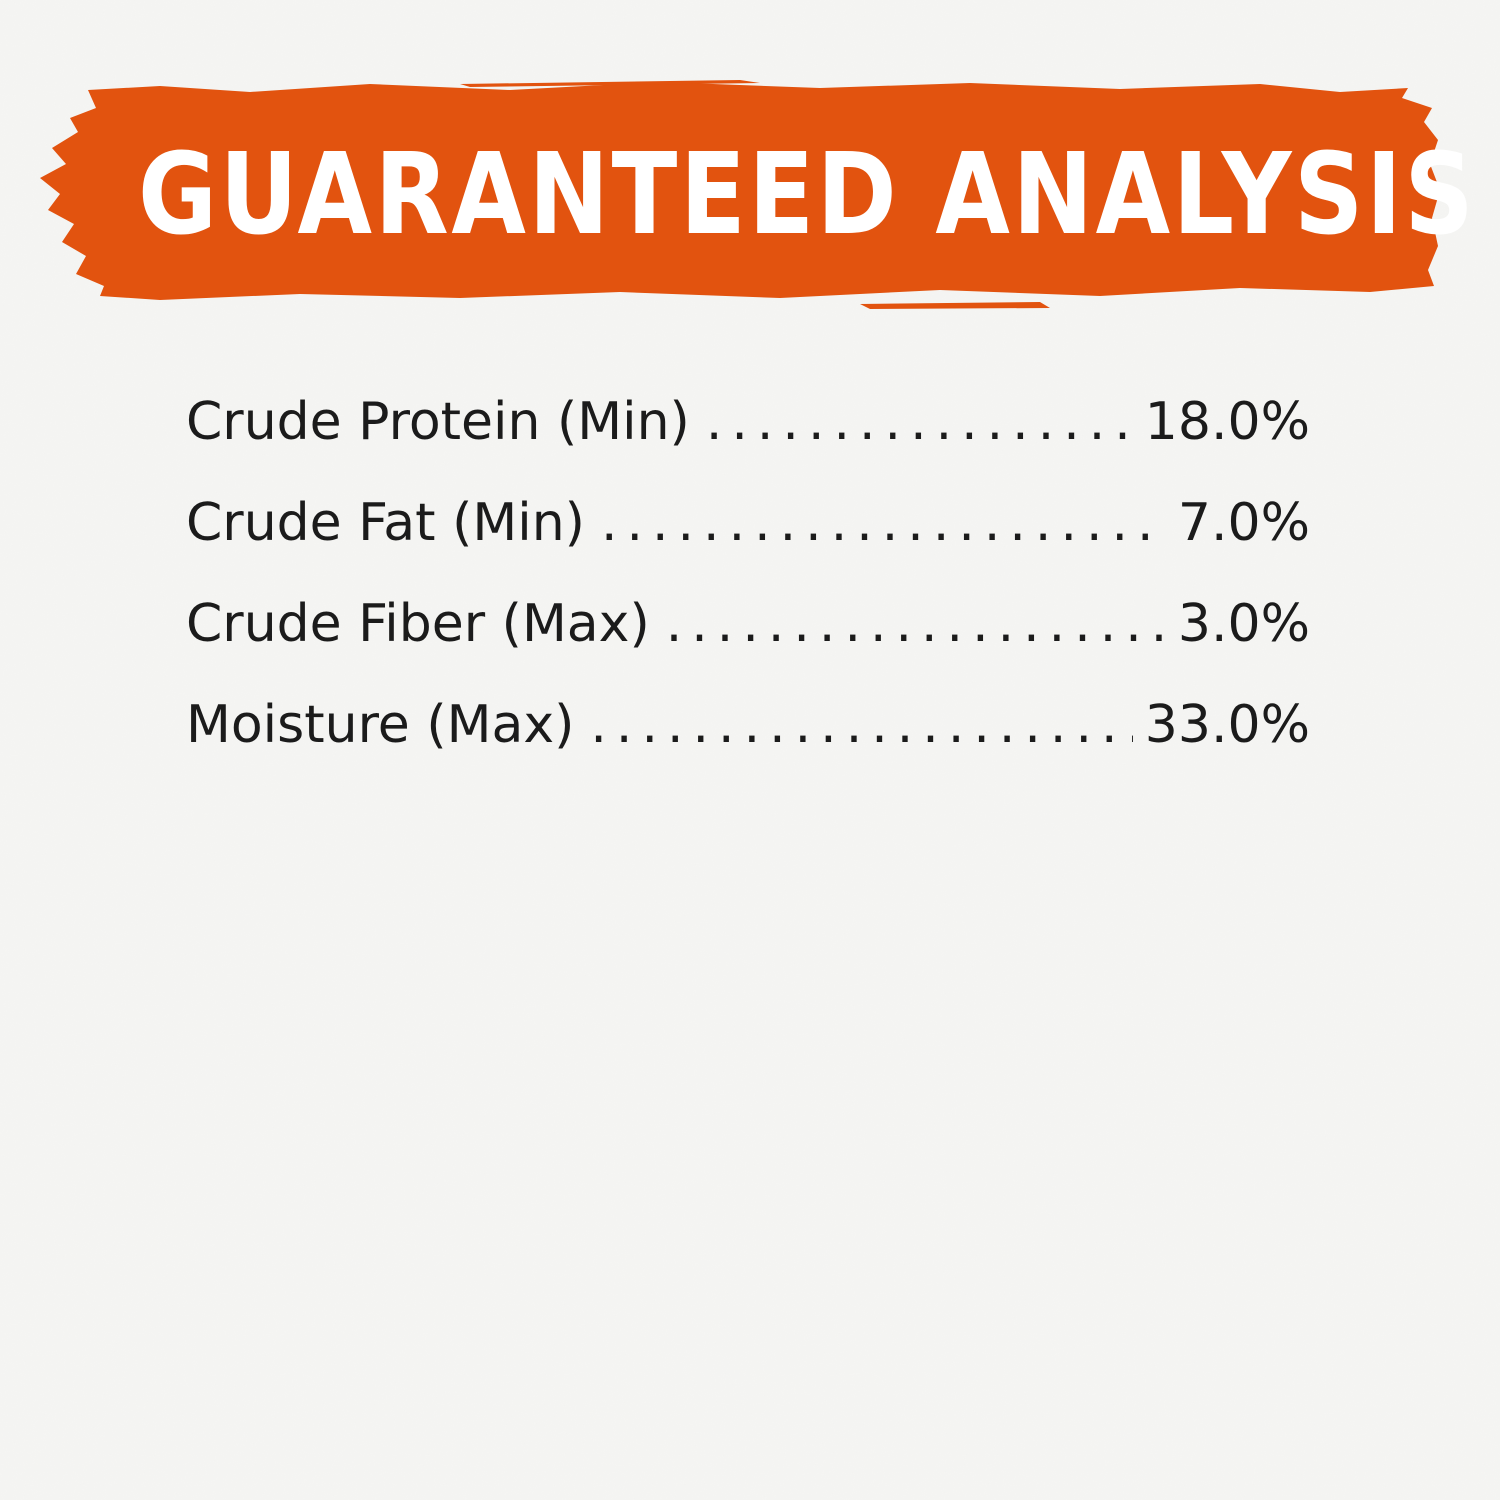 The height and width of the screenshot is (1500, 1500). I want to click on analysis-row-value: 33.0%, so click(1227, 725).